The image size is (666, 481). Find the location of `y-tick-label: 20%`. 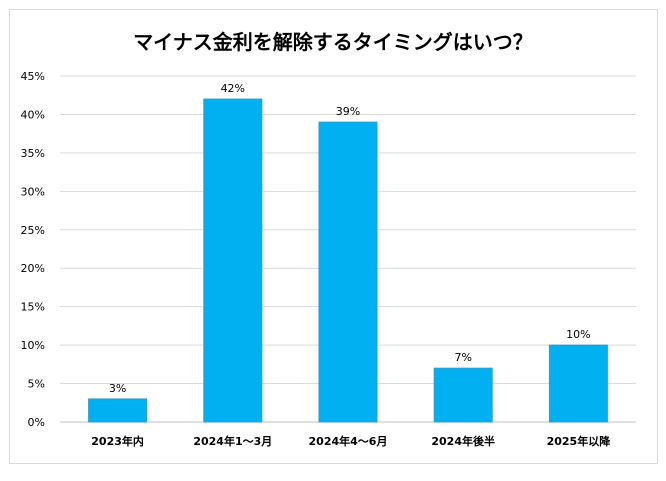

y-tick-label: 20% is located at coordinates (33, 268).